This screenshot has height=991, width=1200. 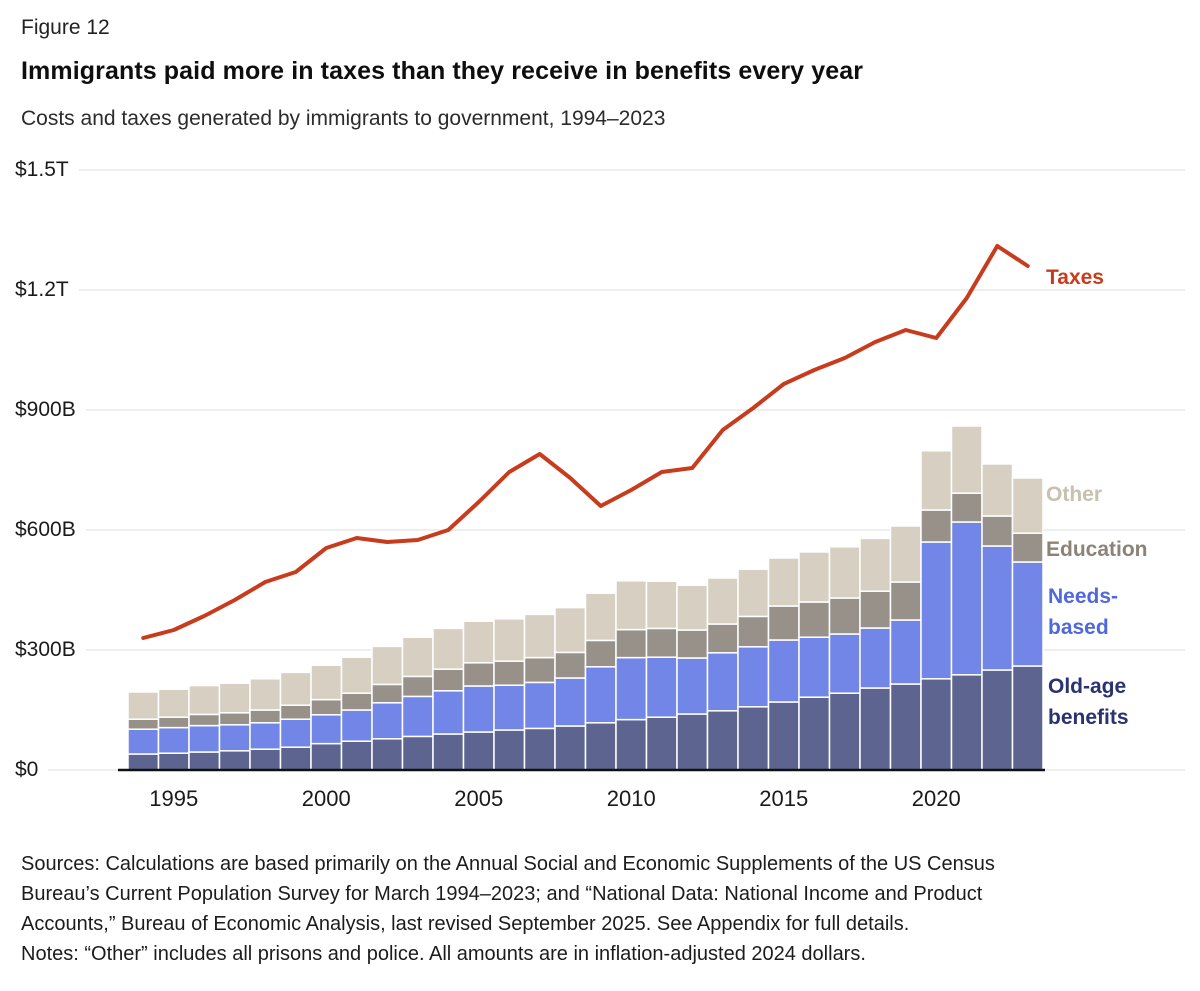 What do you see at coordinates (784, 798) in the screenshot?
I see `x-axis-tick-label: 2015` at bounding box center [784, 798].